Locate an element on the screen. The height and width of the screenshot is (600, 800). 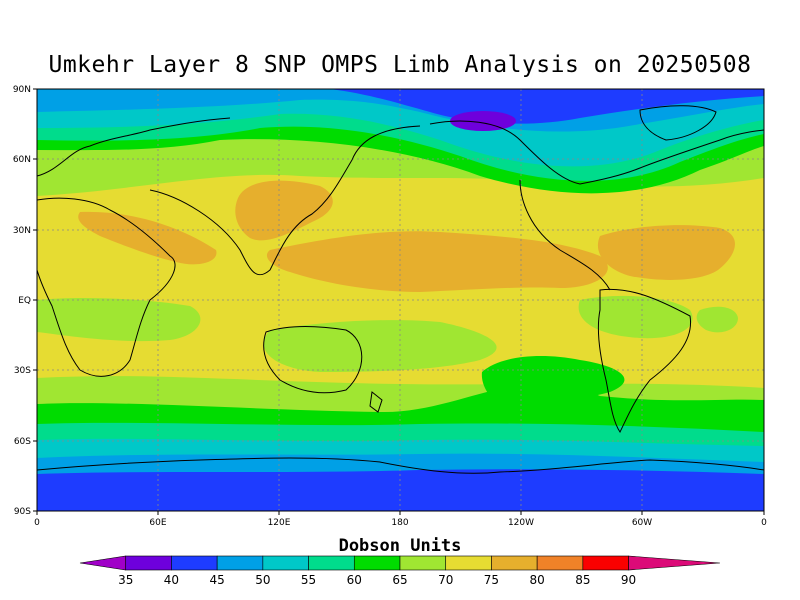
lat-tick-label: 30S is located at coordinates (22, 371).